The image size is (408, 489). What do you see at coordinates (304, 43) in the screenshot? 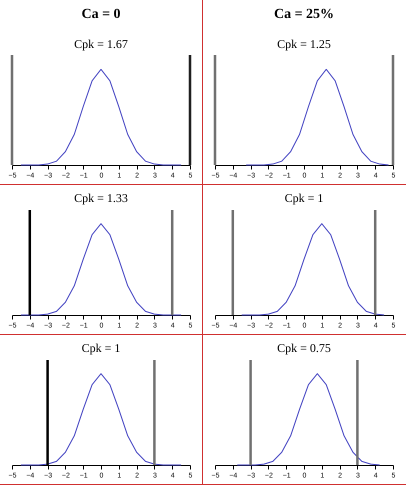
I see `chart-subtitle: Cpk = 1.25` at bounding box center [304, 43].